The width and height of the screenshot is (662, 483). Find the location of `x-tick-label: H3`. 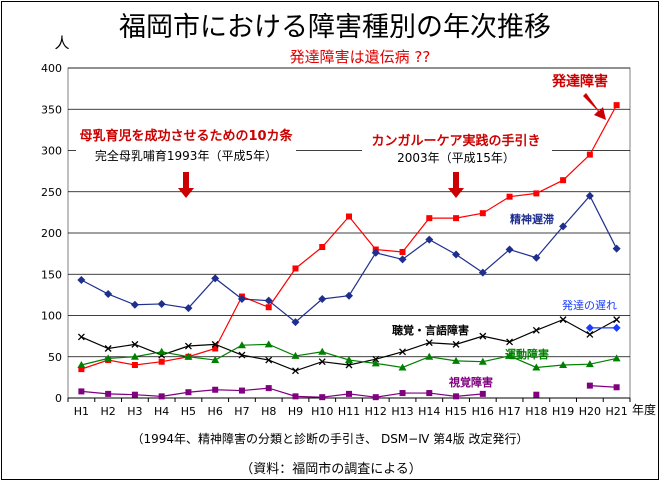

x-tick-label: H3 is located at coordinates (134, 411).